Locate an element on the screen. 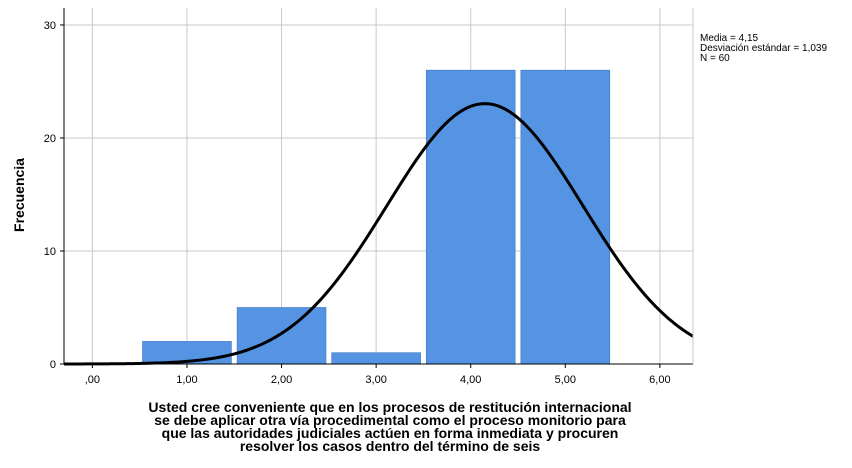 Image resolution: width=852 pixels, height=468 pixels. stat-std-dev: Desviación estándar = 1,039 is located at coordinates (764, 48).